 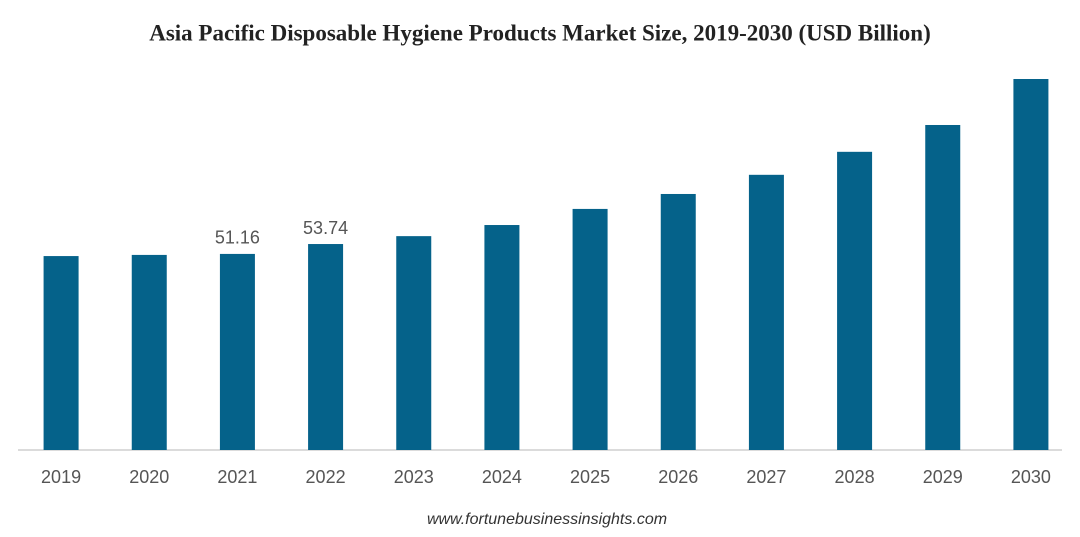 What do you see at coordinates (325, 228) in the screenshot?
I see `data-label: 53.74` at bounding box center [325, 228].